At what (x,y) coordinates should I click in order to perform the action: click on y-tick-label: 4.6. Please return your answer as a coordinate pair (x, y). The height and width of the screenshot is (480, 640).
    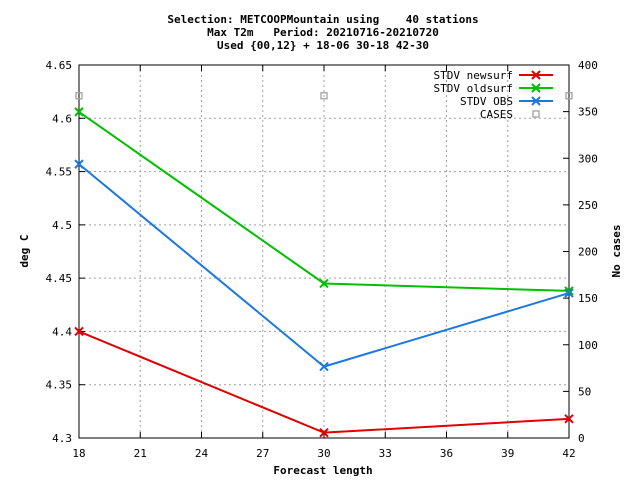
    Looking at the image, I should click on (62, 118).